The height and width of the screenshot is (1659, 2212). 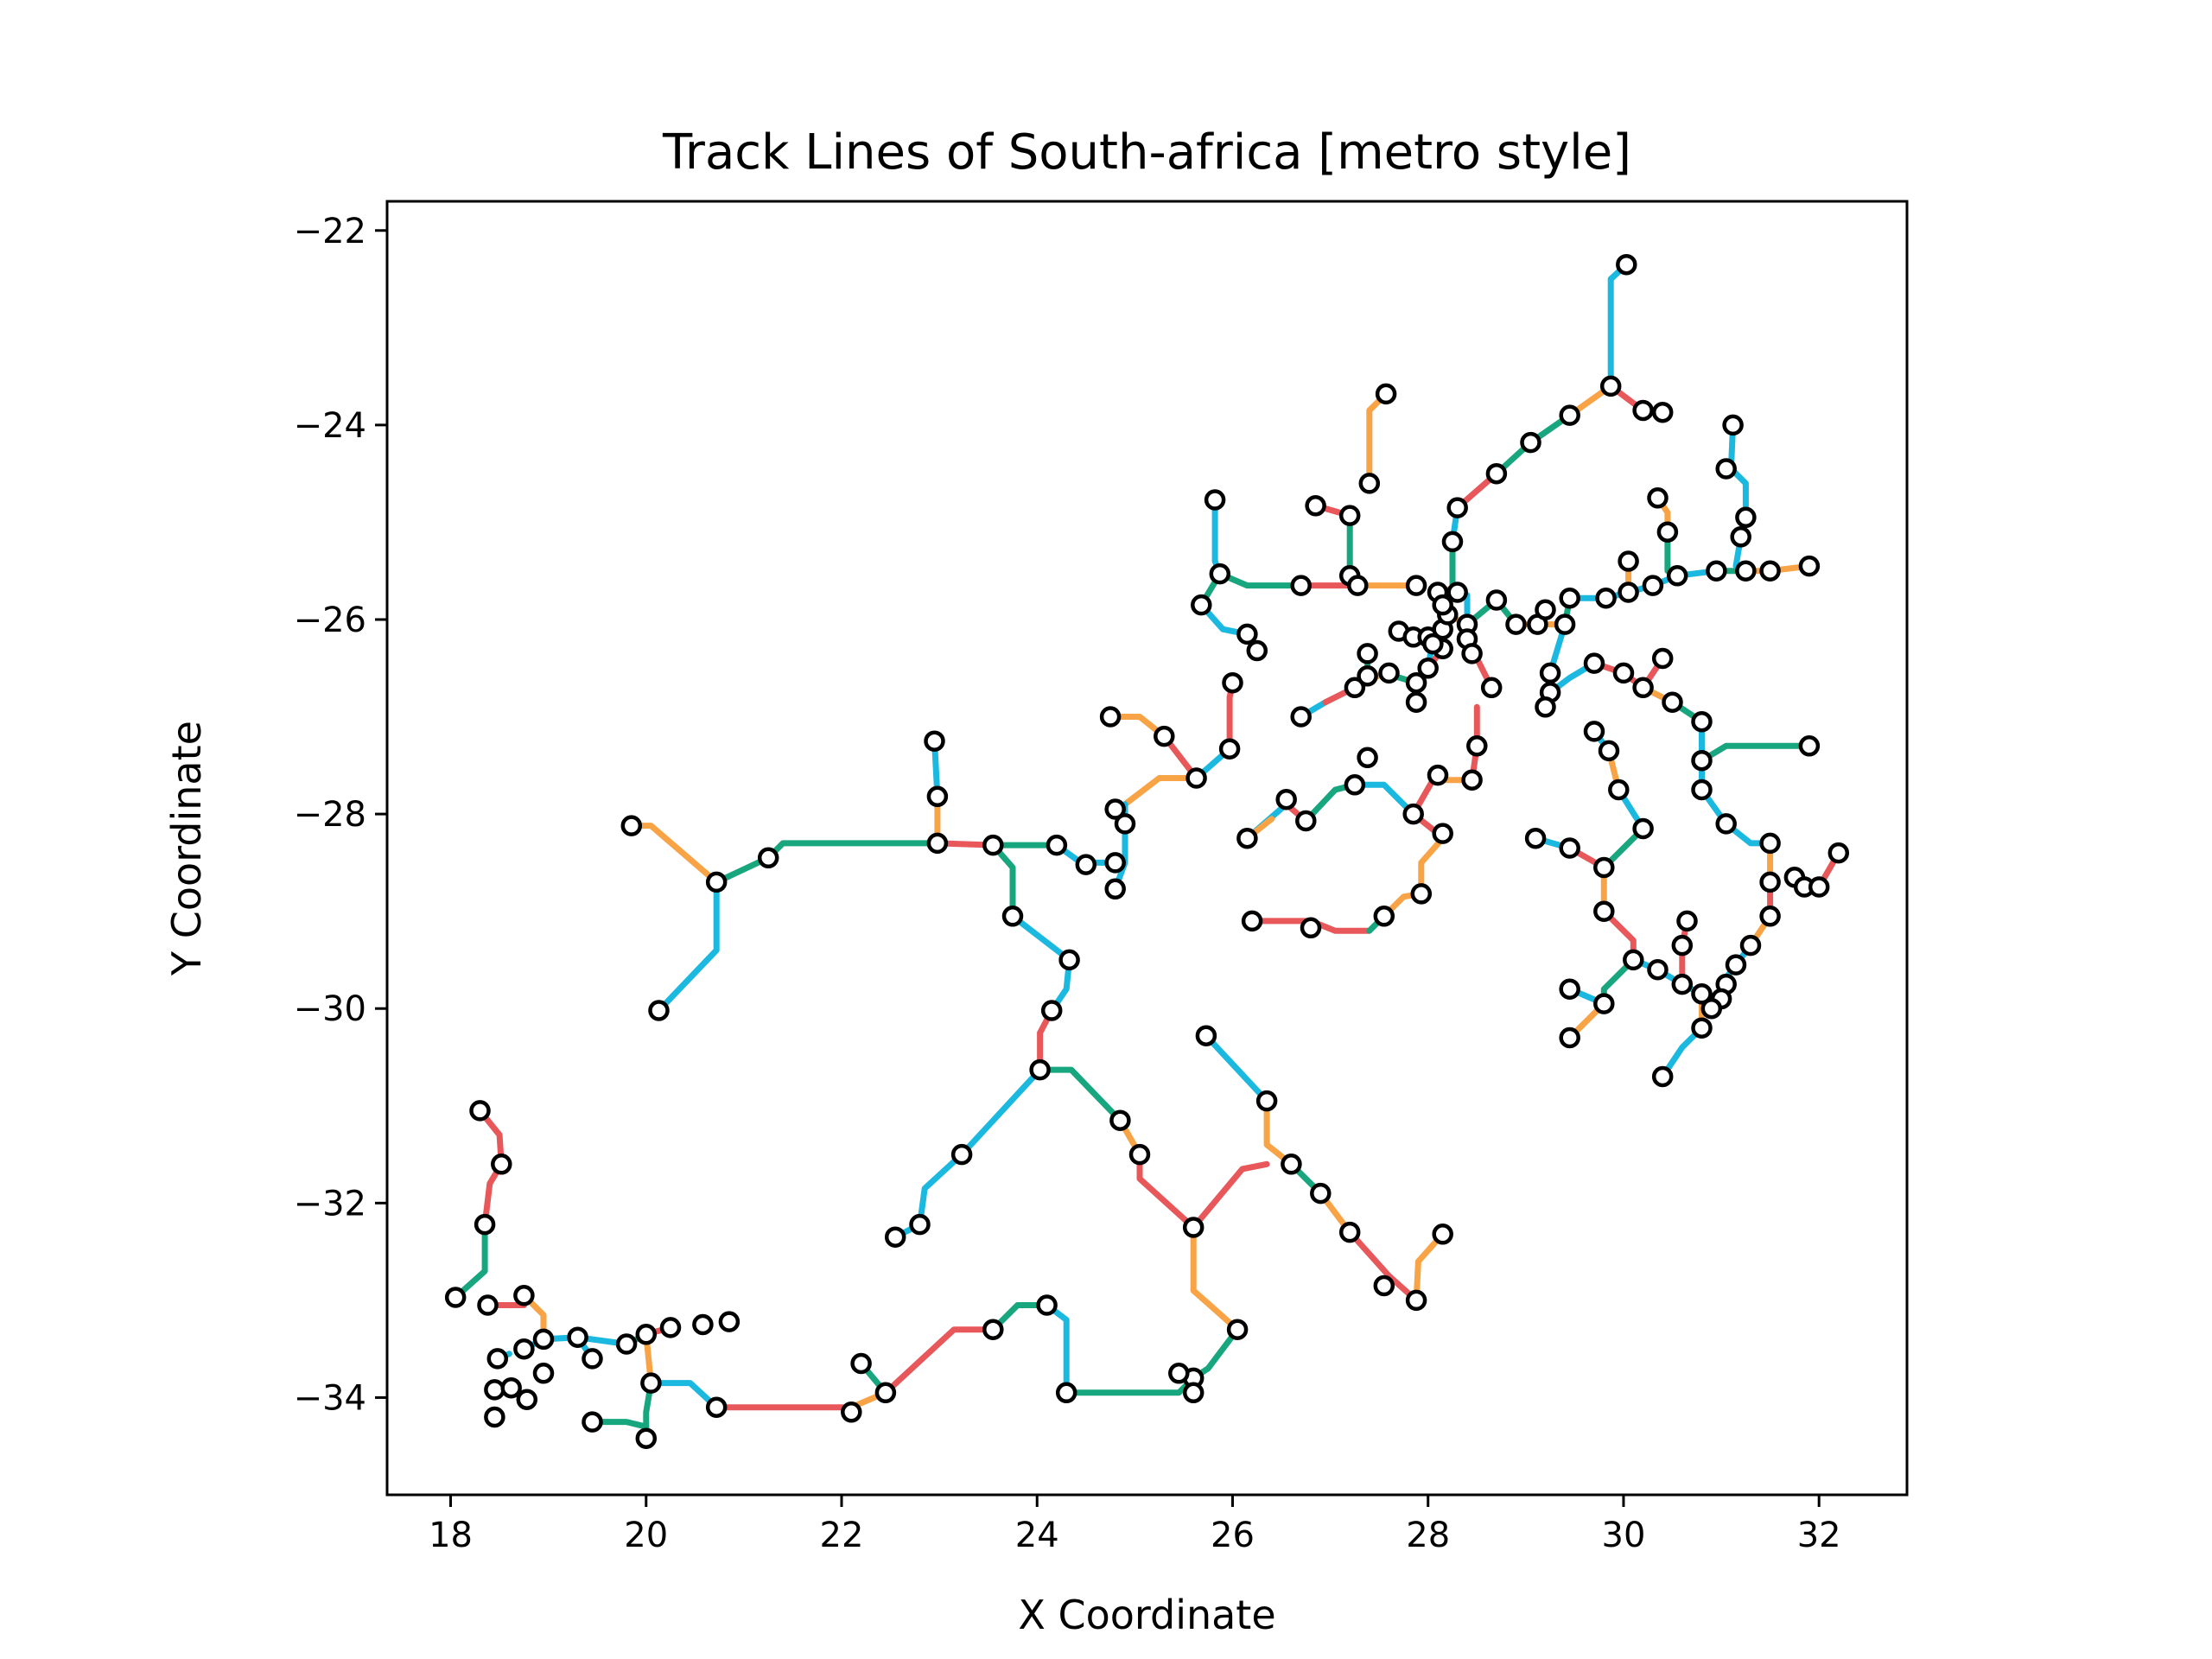 What do you see at coordinates (330, 815) in the screenshot?
I see `y-tick-label: −28` at bounding box center [330, 815].